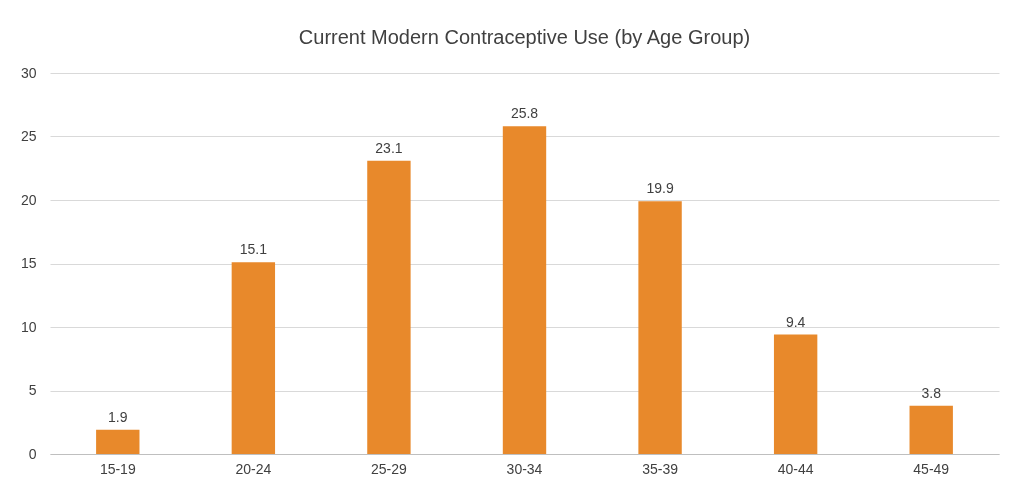  What do you see at coordinates (524, 37) in the screenshot?
I see `chart-title: Current Modern Contraceptive Use (by Age Group)` at bounding box center [524, 37].